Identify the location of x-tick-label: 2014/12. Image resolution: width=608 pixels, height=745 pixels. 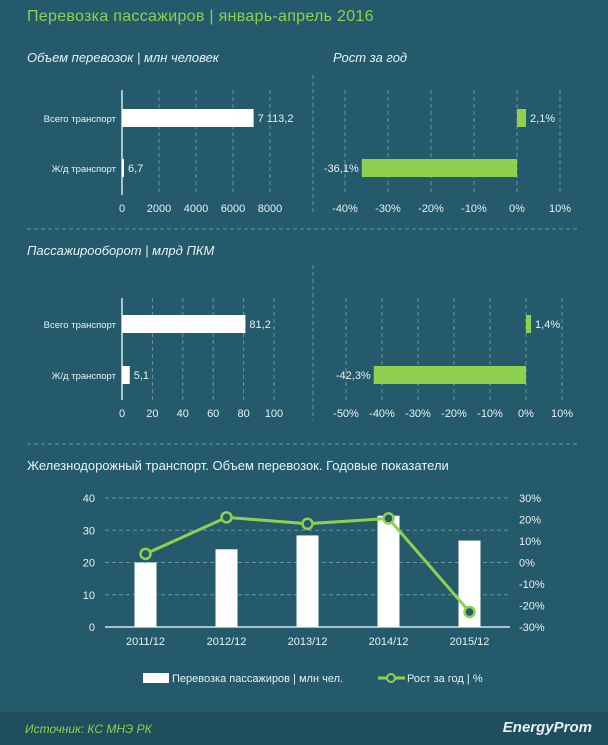
(389, 642).